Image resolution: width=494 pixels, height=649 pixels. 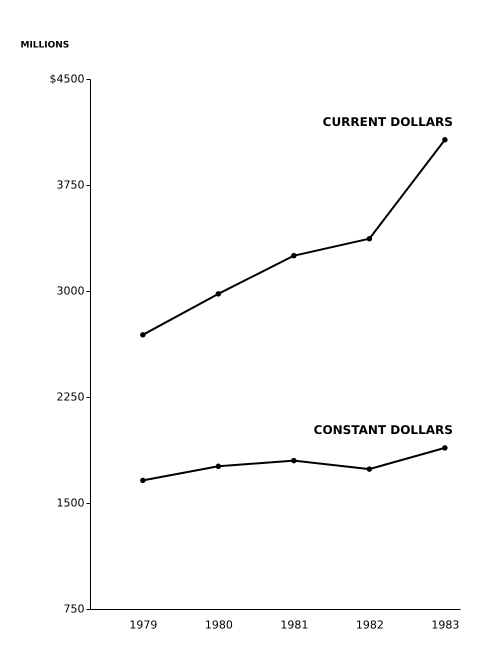 I want to click on y-tick-label: 3000, so click(x=70, y=291).